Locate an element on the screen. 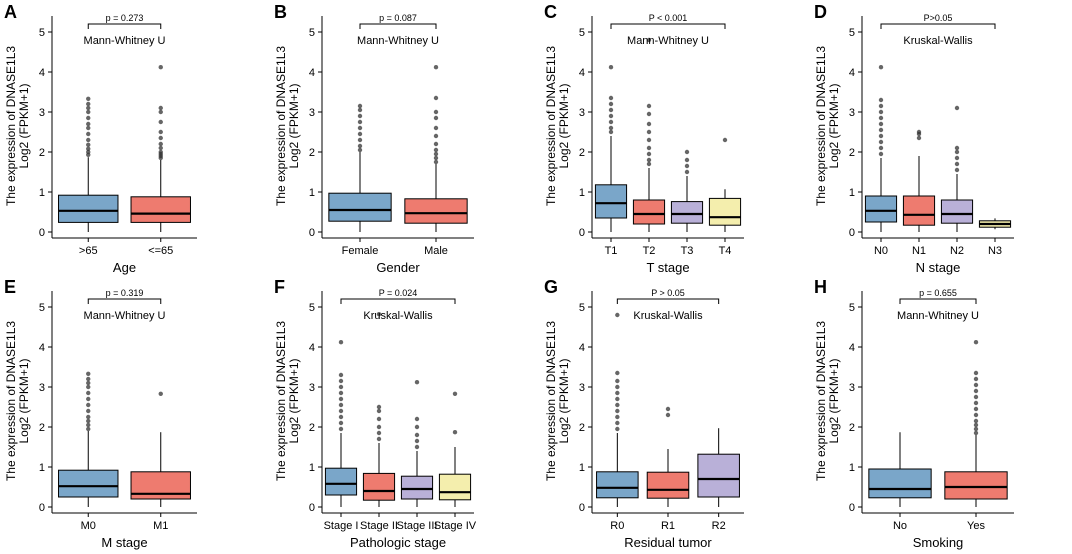 This screenshot has width=1072, height=554. test-name-label: Mann-Whitney U is located at coordinates (125, 316).